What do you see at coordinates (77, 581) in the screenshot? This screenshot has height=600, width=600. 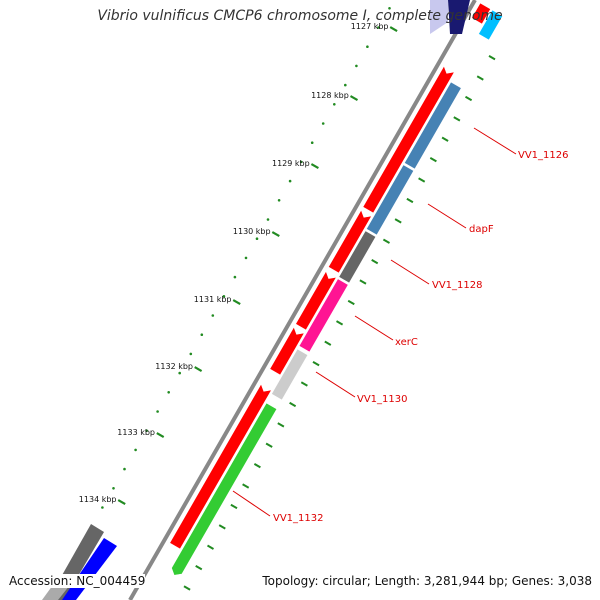 I see `accession-text: Accession: NC_004459` at bounding box center [77, 581].